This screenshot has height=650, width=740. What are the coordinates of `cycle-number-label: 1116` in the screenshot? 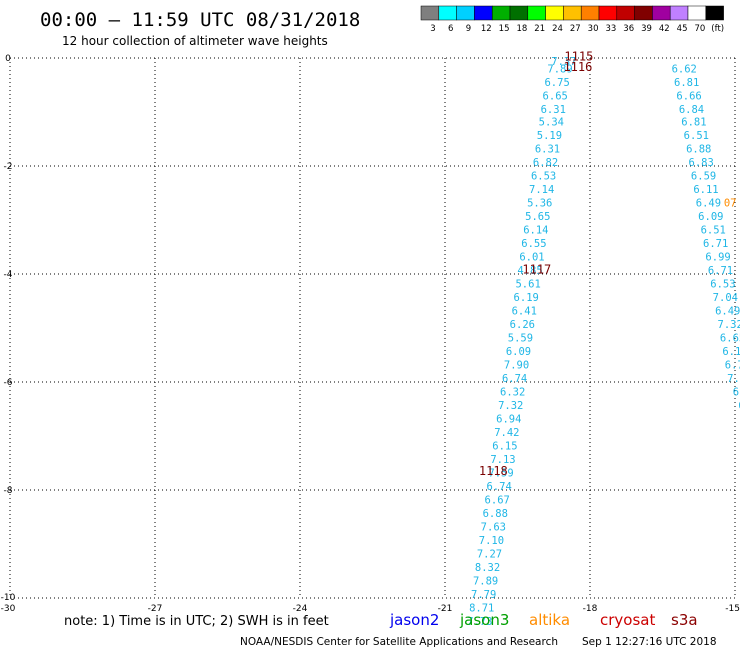 It's located at (577, 67).